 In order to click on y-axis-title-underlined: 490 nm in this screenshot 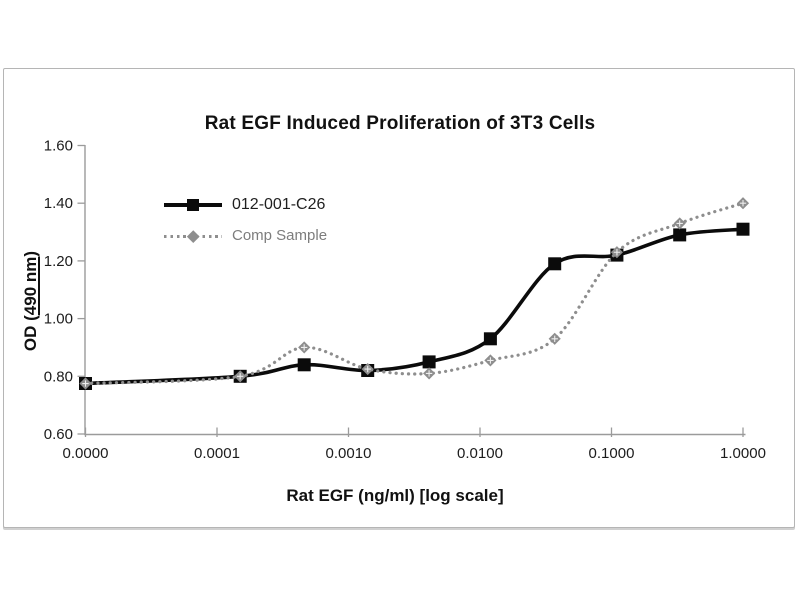, I will do `click(30, 286)`.